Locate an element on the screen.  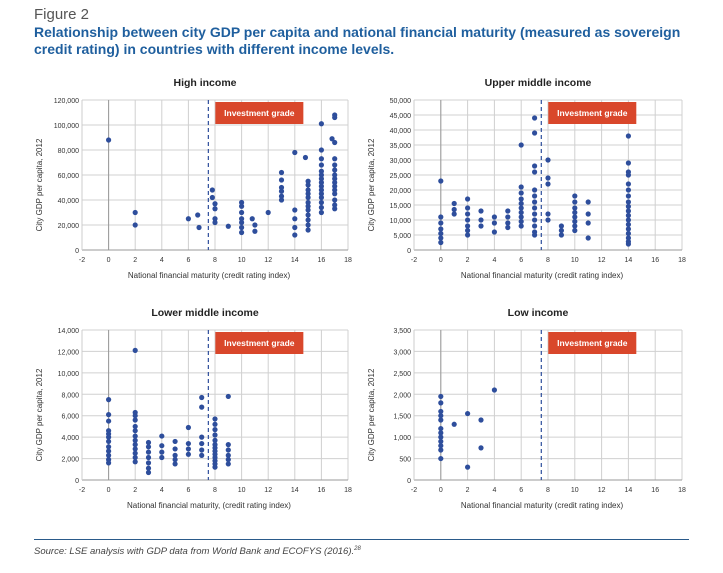
y-tick-label: 10,000 is located at coordinates (69, 374).